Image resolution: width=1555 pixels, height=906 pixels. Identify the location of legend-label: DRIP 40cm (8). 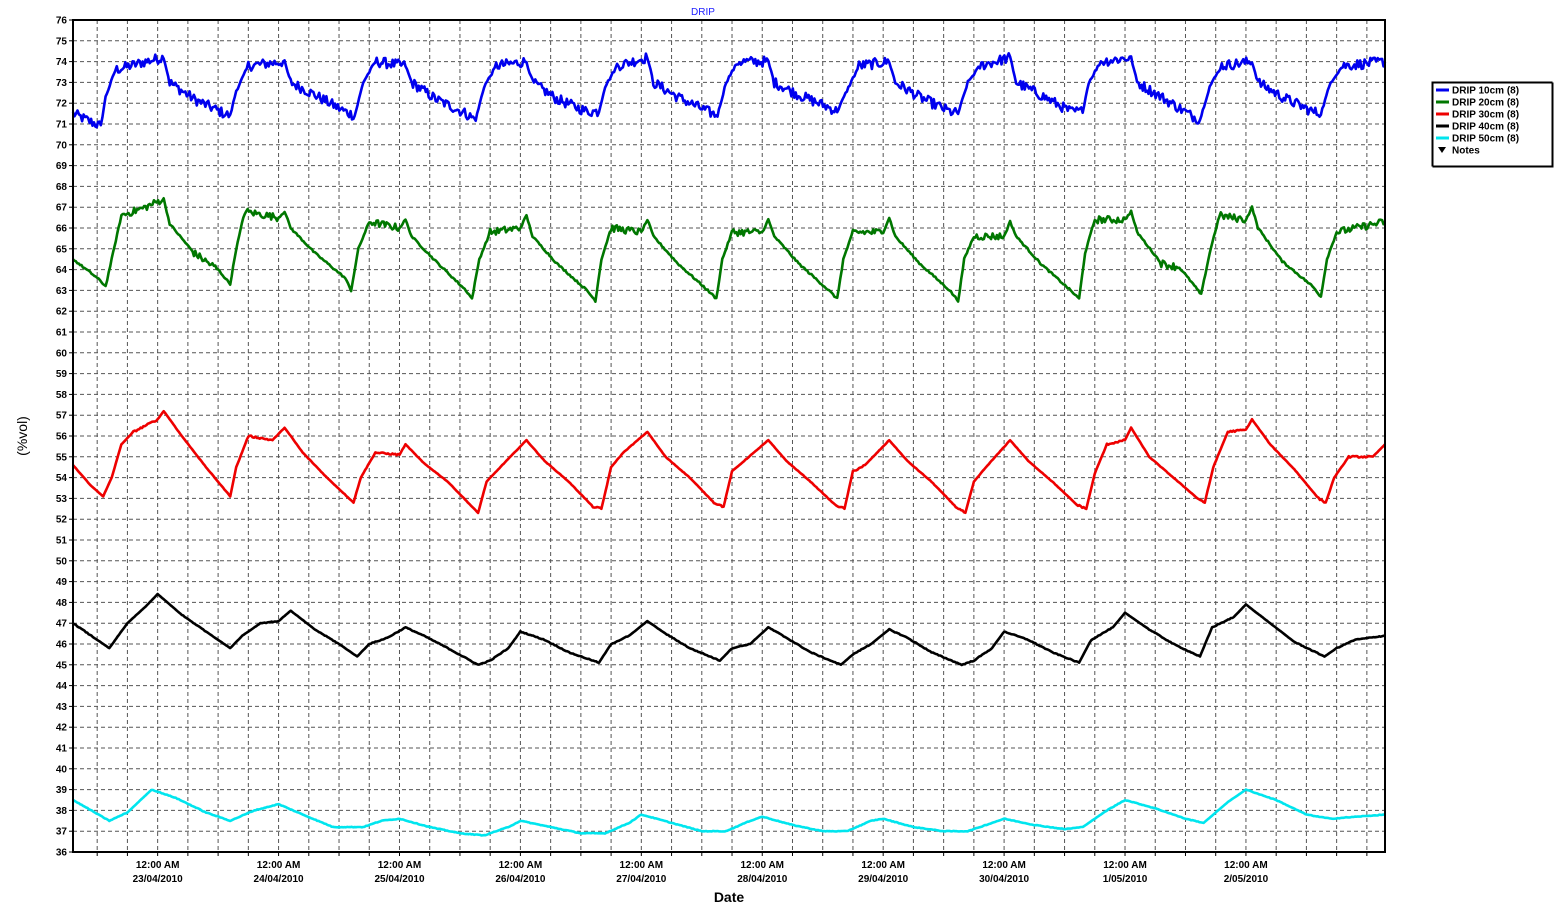
(1485, 127).